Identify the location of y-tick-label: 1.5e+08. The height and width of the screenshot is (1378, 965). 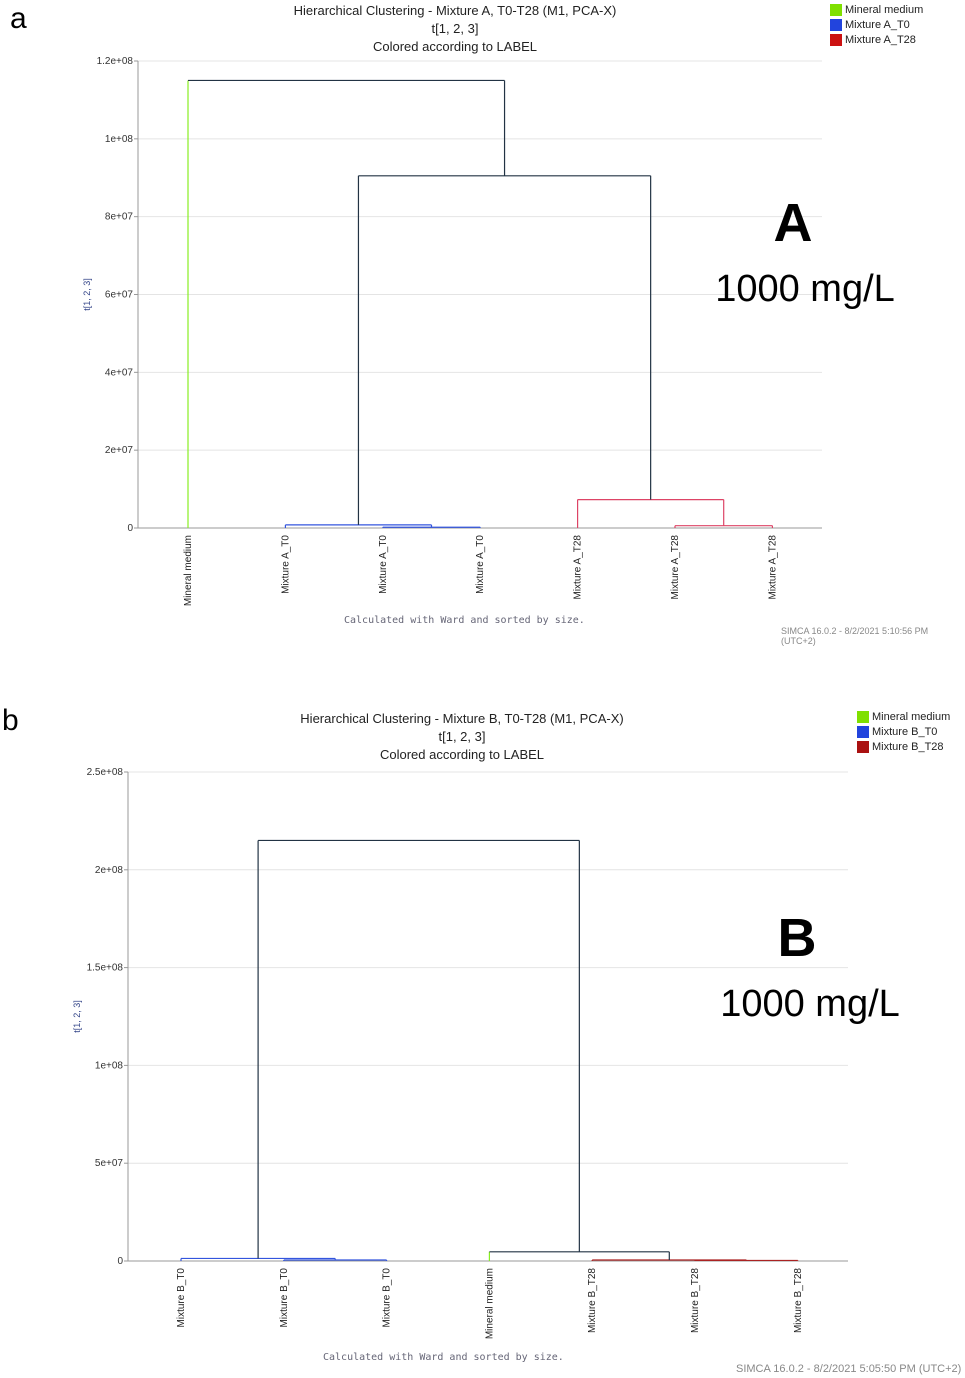
(105, 968).